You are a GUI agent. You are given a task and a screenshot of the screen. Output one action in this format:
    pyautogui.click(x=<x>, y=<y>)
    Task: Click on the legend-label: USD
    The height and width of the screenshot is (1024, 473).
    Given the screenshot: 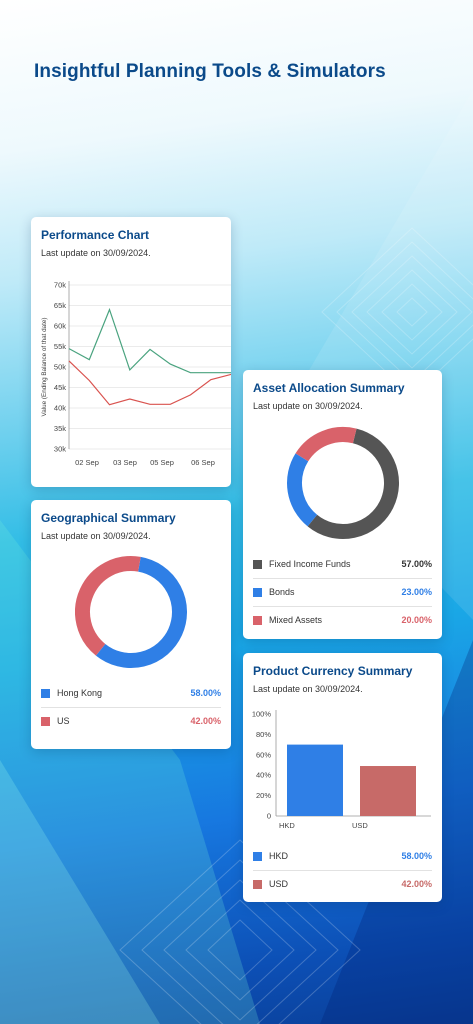 What is the action you would take?
    pyautogui.click(x=279, y=884)
    